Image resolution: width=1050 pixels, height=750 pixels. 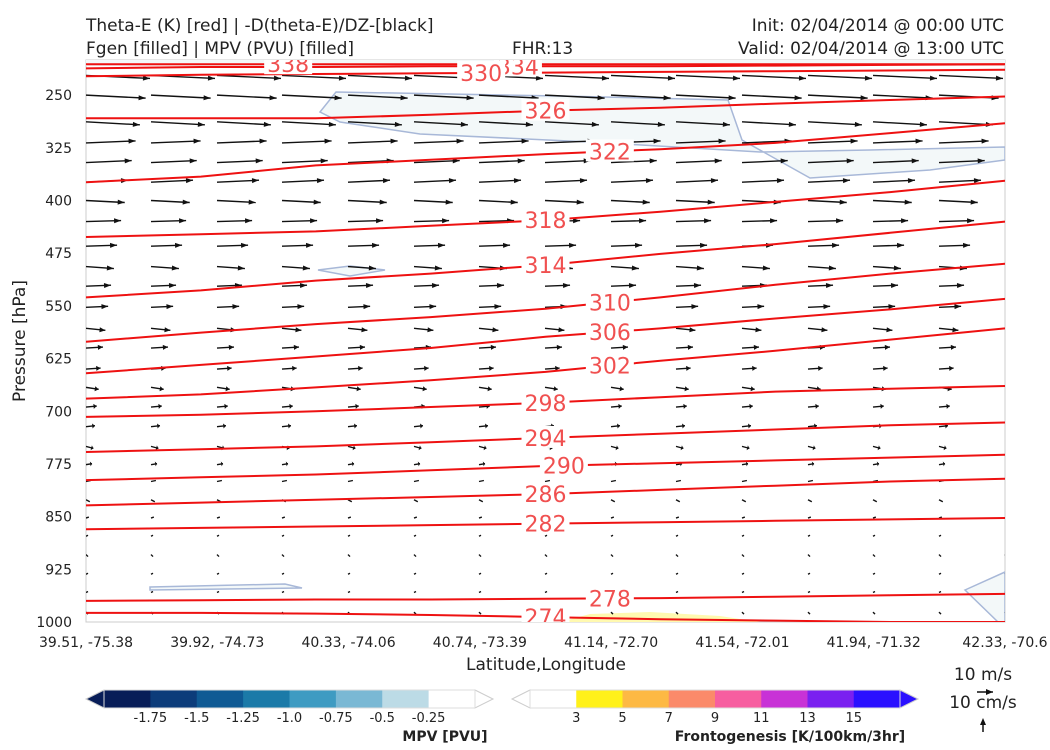 What do you see at coordinates (790, 737) in the screenshot?
I see `fgen-colorbar-title: Frontogenesis [K/100km/3hr]` at bounding box center [790, 737].